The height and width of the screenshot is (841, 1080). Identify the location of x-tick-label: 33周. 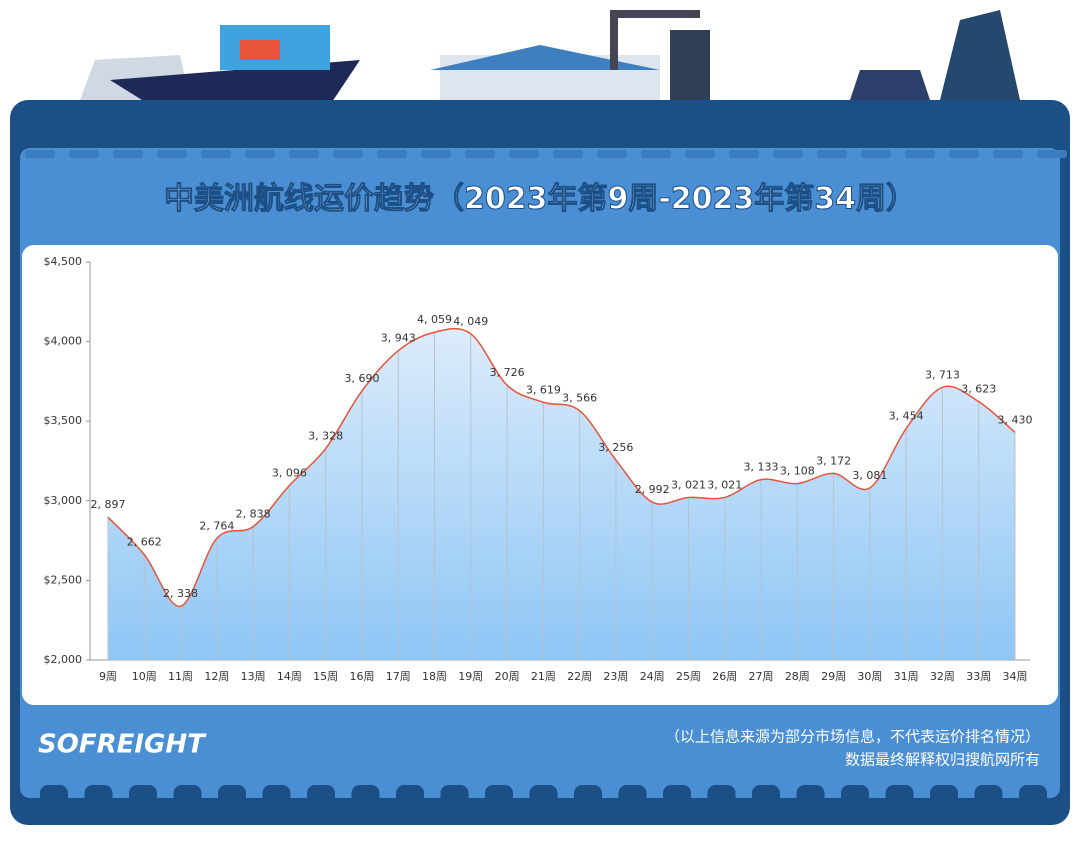
(978, 676).